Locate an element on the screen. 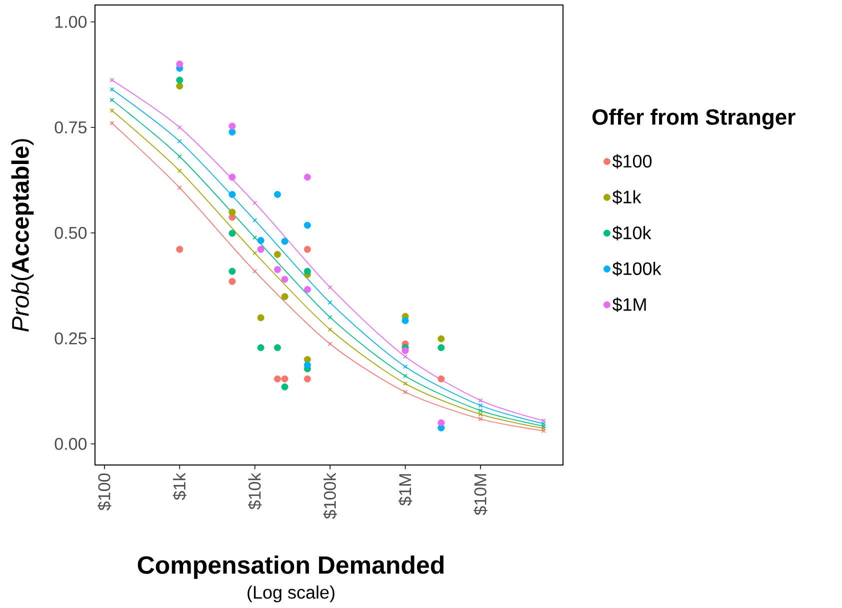  x-tick-label: $100 is located at coordinates (105, 491).